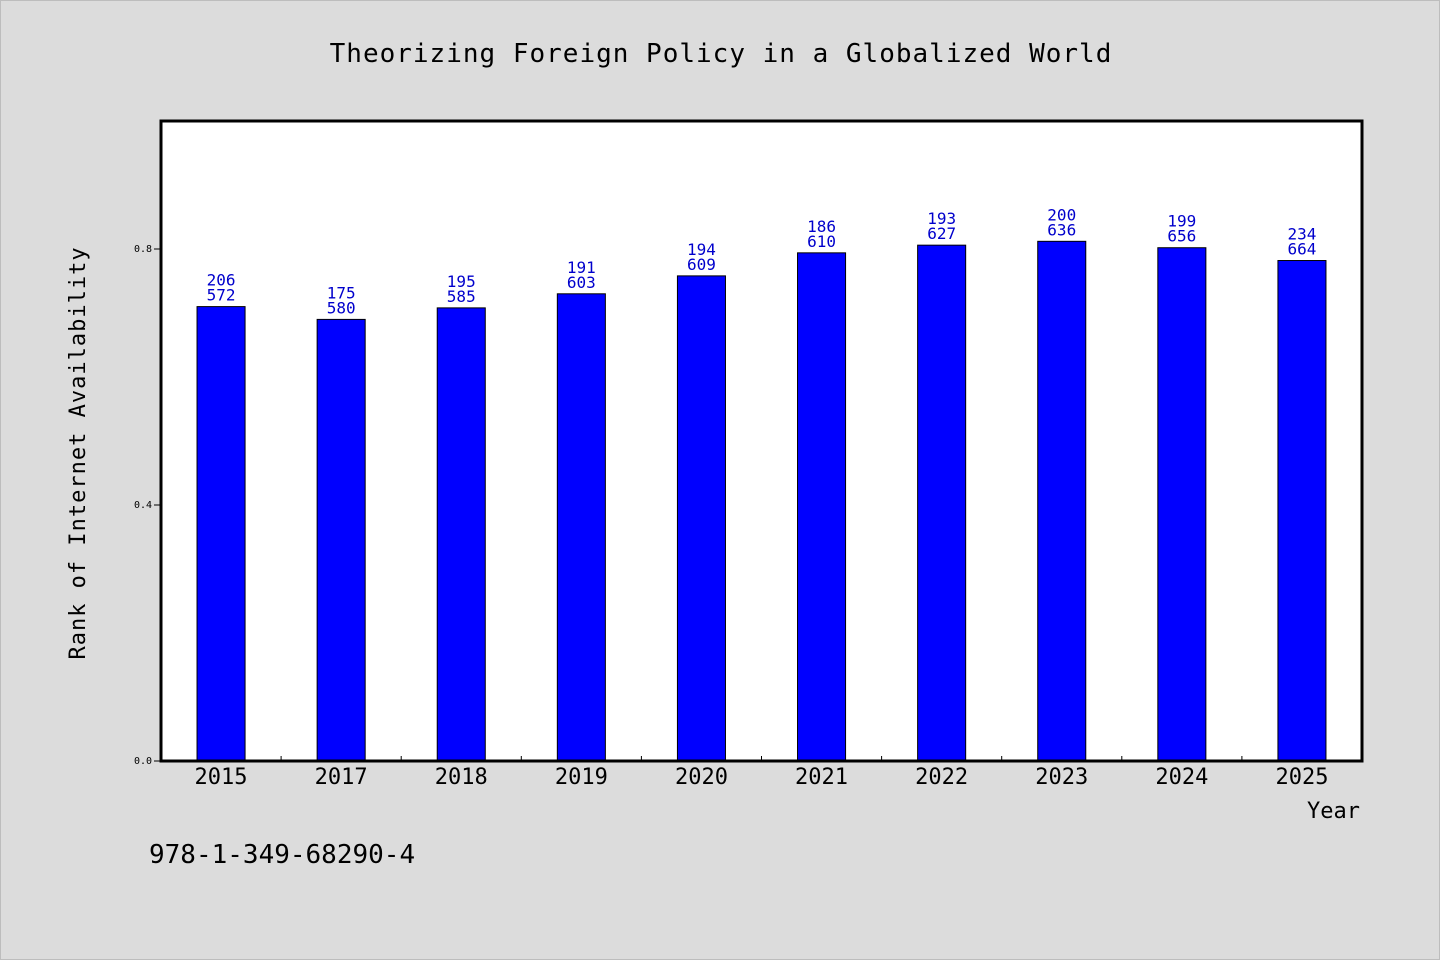  I want to click on bar-label-top-2021: 186, so click(821, 226).